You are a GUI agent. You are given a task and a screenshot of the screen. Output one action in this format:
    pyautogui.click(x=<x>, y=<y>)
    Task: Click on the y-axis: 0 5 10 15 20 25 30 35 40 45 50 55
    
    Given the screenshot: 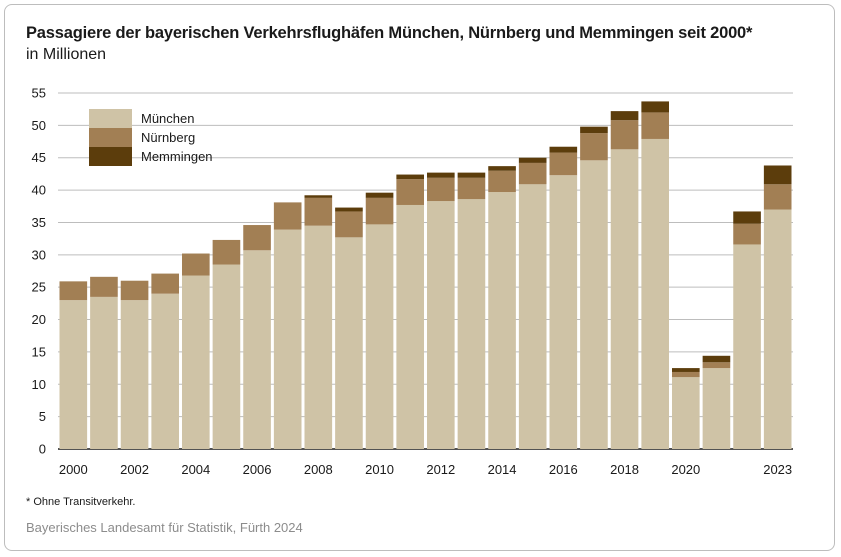 What is the action you would take?
    pyautogui.click(x=39, y=271)
    